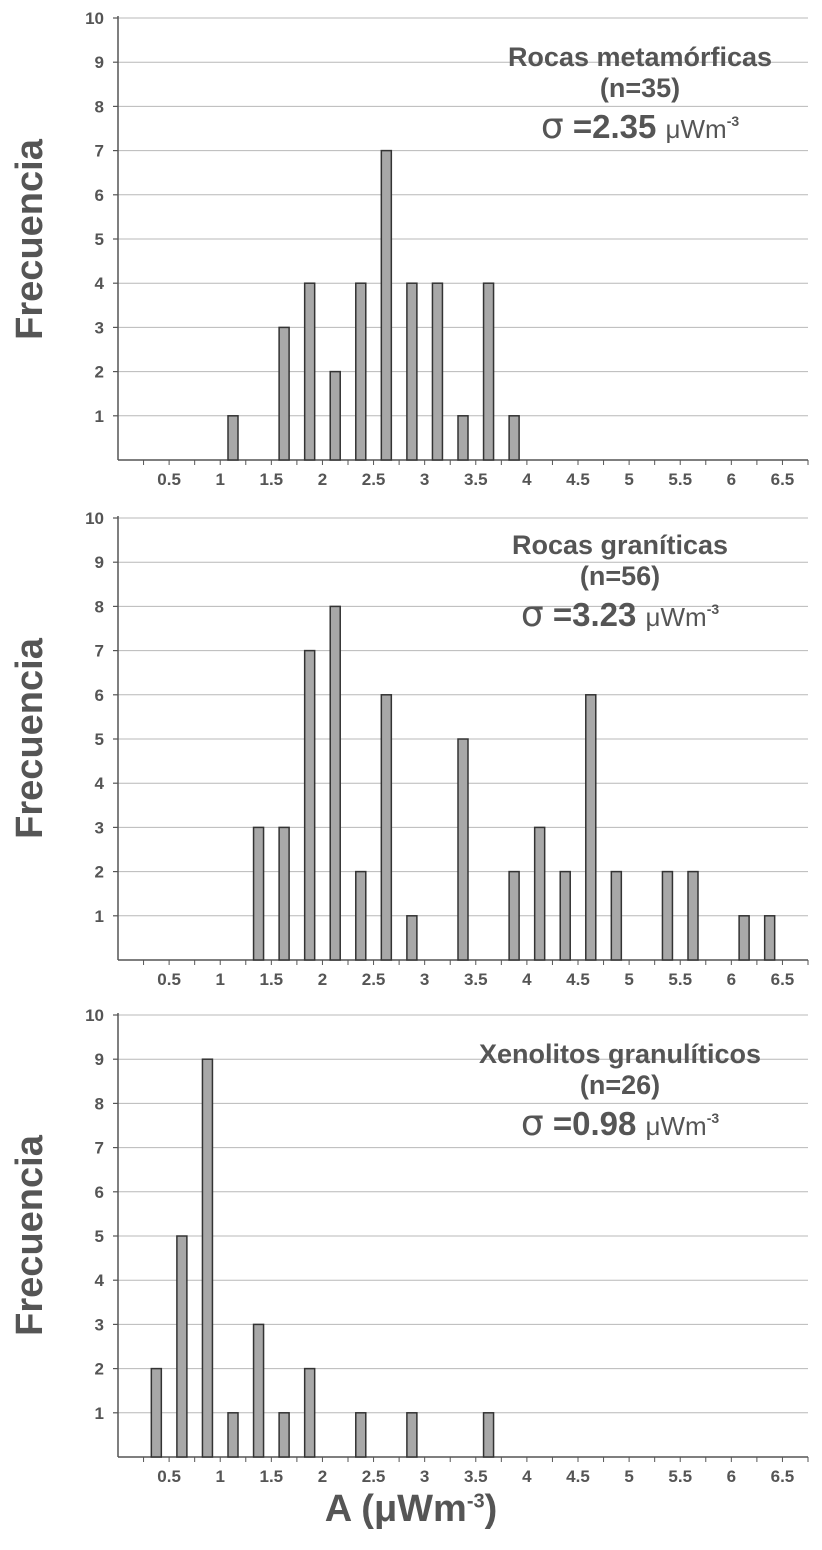 The image size is (822, 1550). I want to click on sigma-label: σ =0.98 μWm-3, so click(620, 1123).